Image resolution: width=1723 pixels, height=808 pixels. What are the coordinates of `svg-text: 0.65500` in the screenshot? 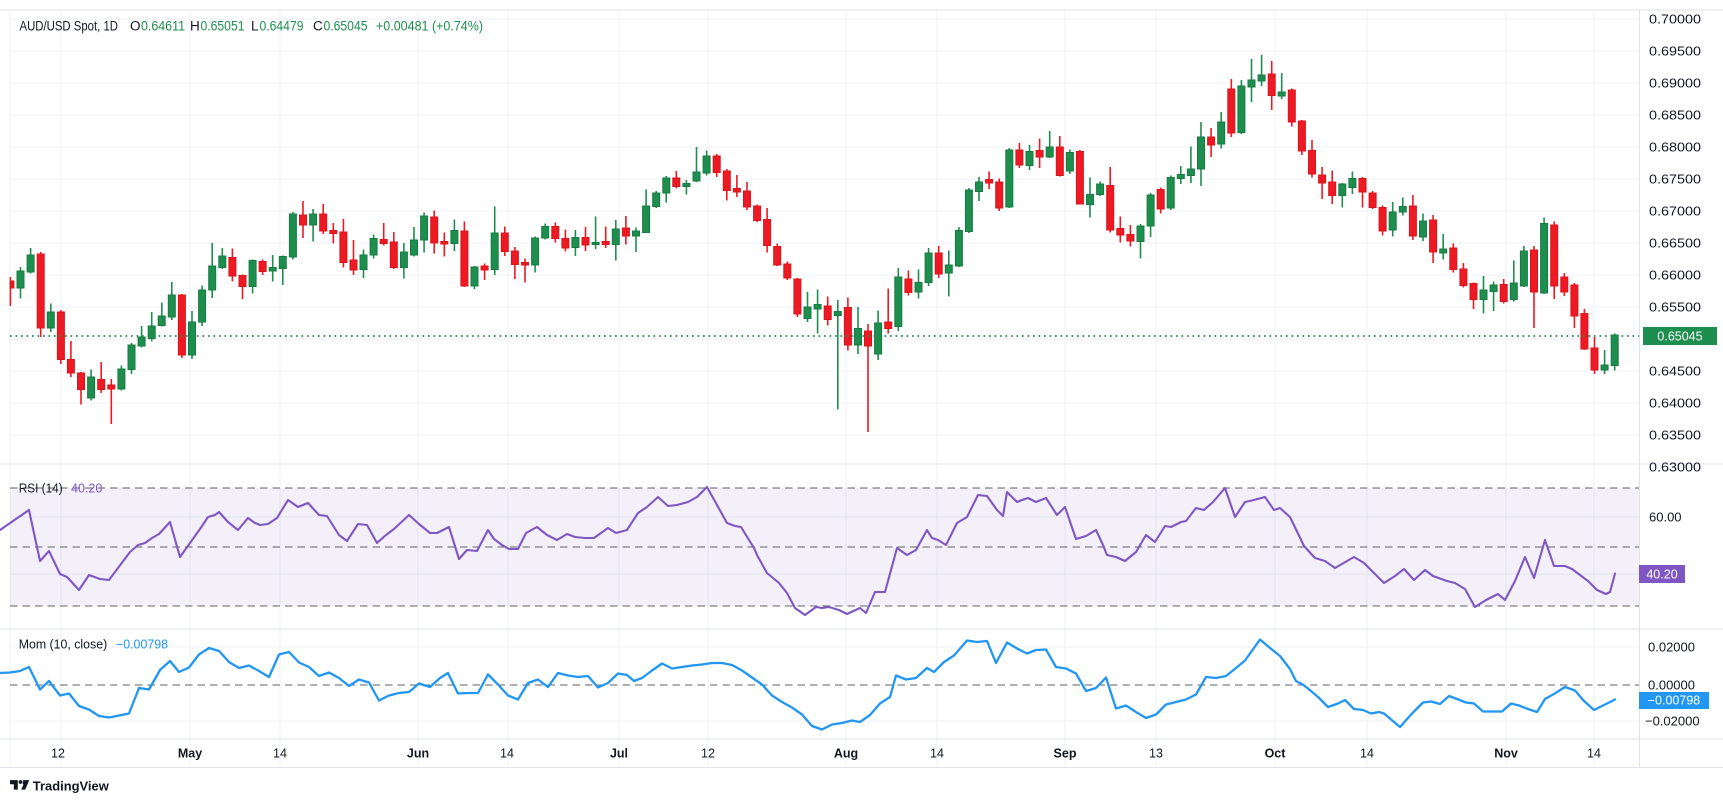 It's located at (1675, 306).